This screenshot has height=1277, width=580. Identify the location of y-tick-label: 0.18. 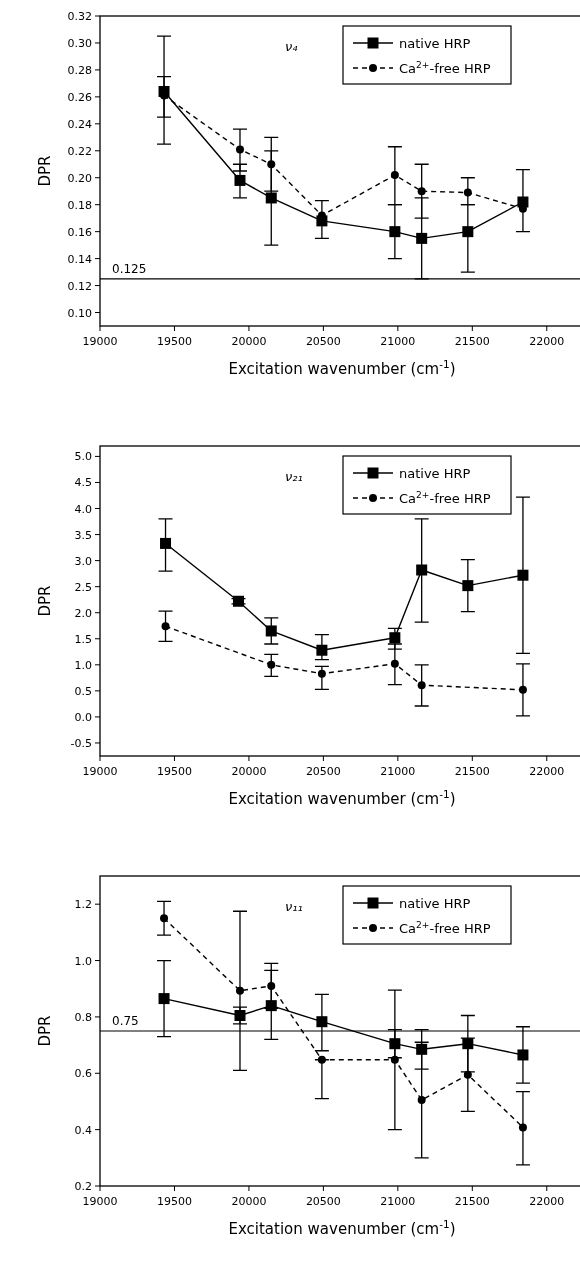
(79, 205).